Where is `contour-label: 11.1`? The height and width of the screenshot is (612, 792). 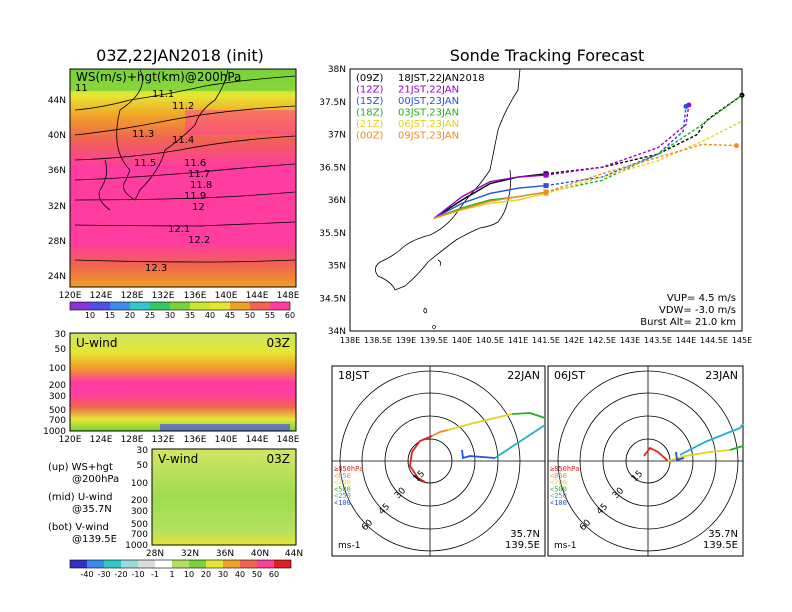 contour-label: 11.1 is located at coordinates (163, 94).